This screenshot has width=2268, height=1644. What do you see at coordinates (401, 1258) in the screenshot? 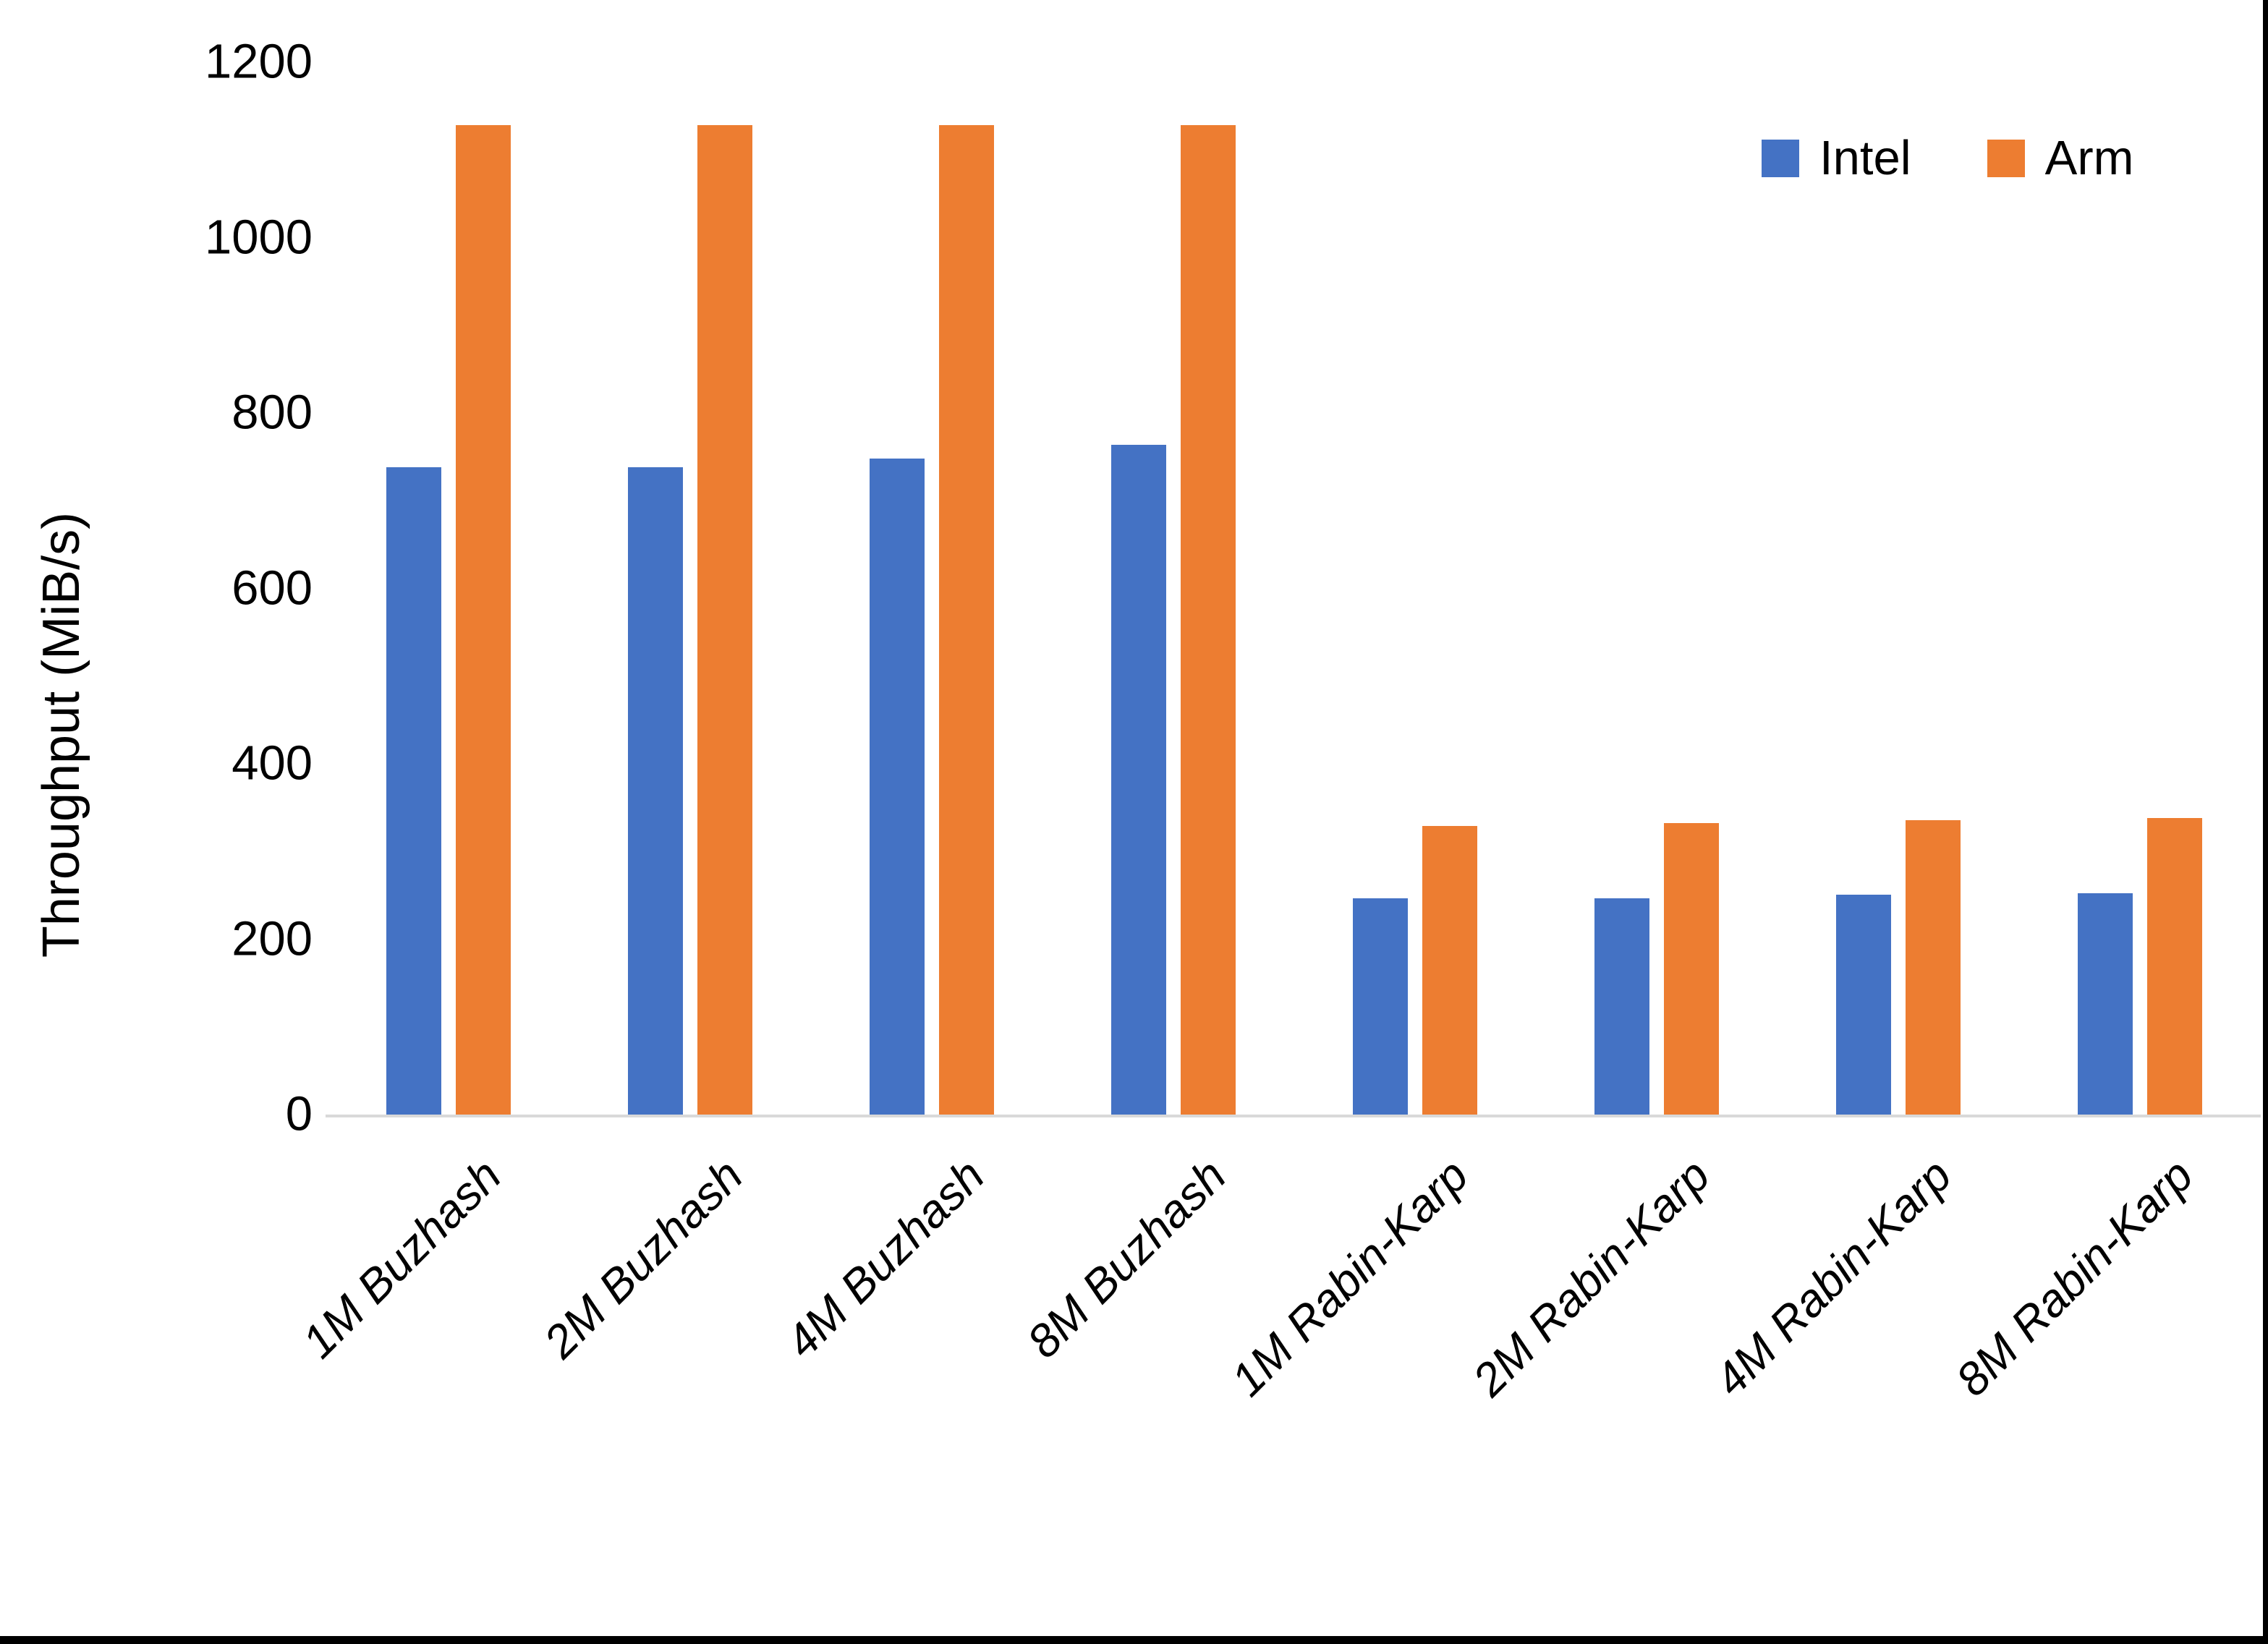
I see `x-label-1m-buzhash: 1M Buzhash` at bounding box center [401, 1258].